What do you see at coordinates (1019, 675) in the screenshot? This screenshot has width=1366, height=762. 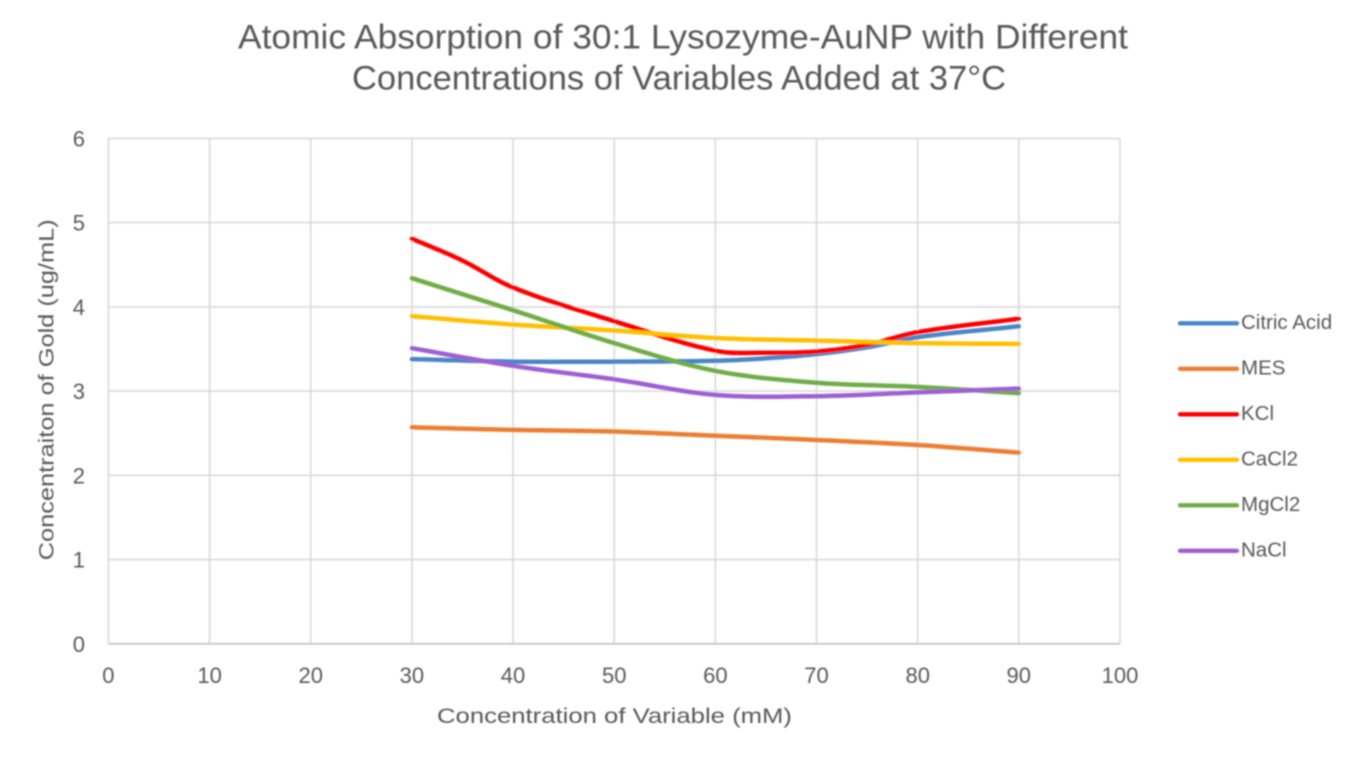 I see `svg-text: 90` at bounding box center [1019, 675].